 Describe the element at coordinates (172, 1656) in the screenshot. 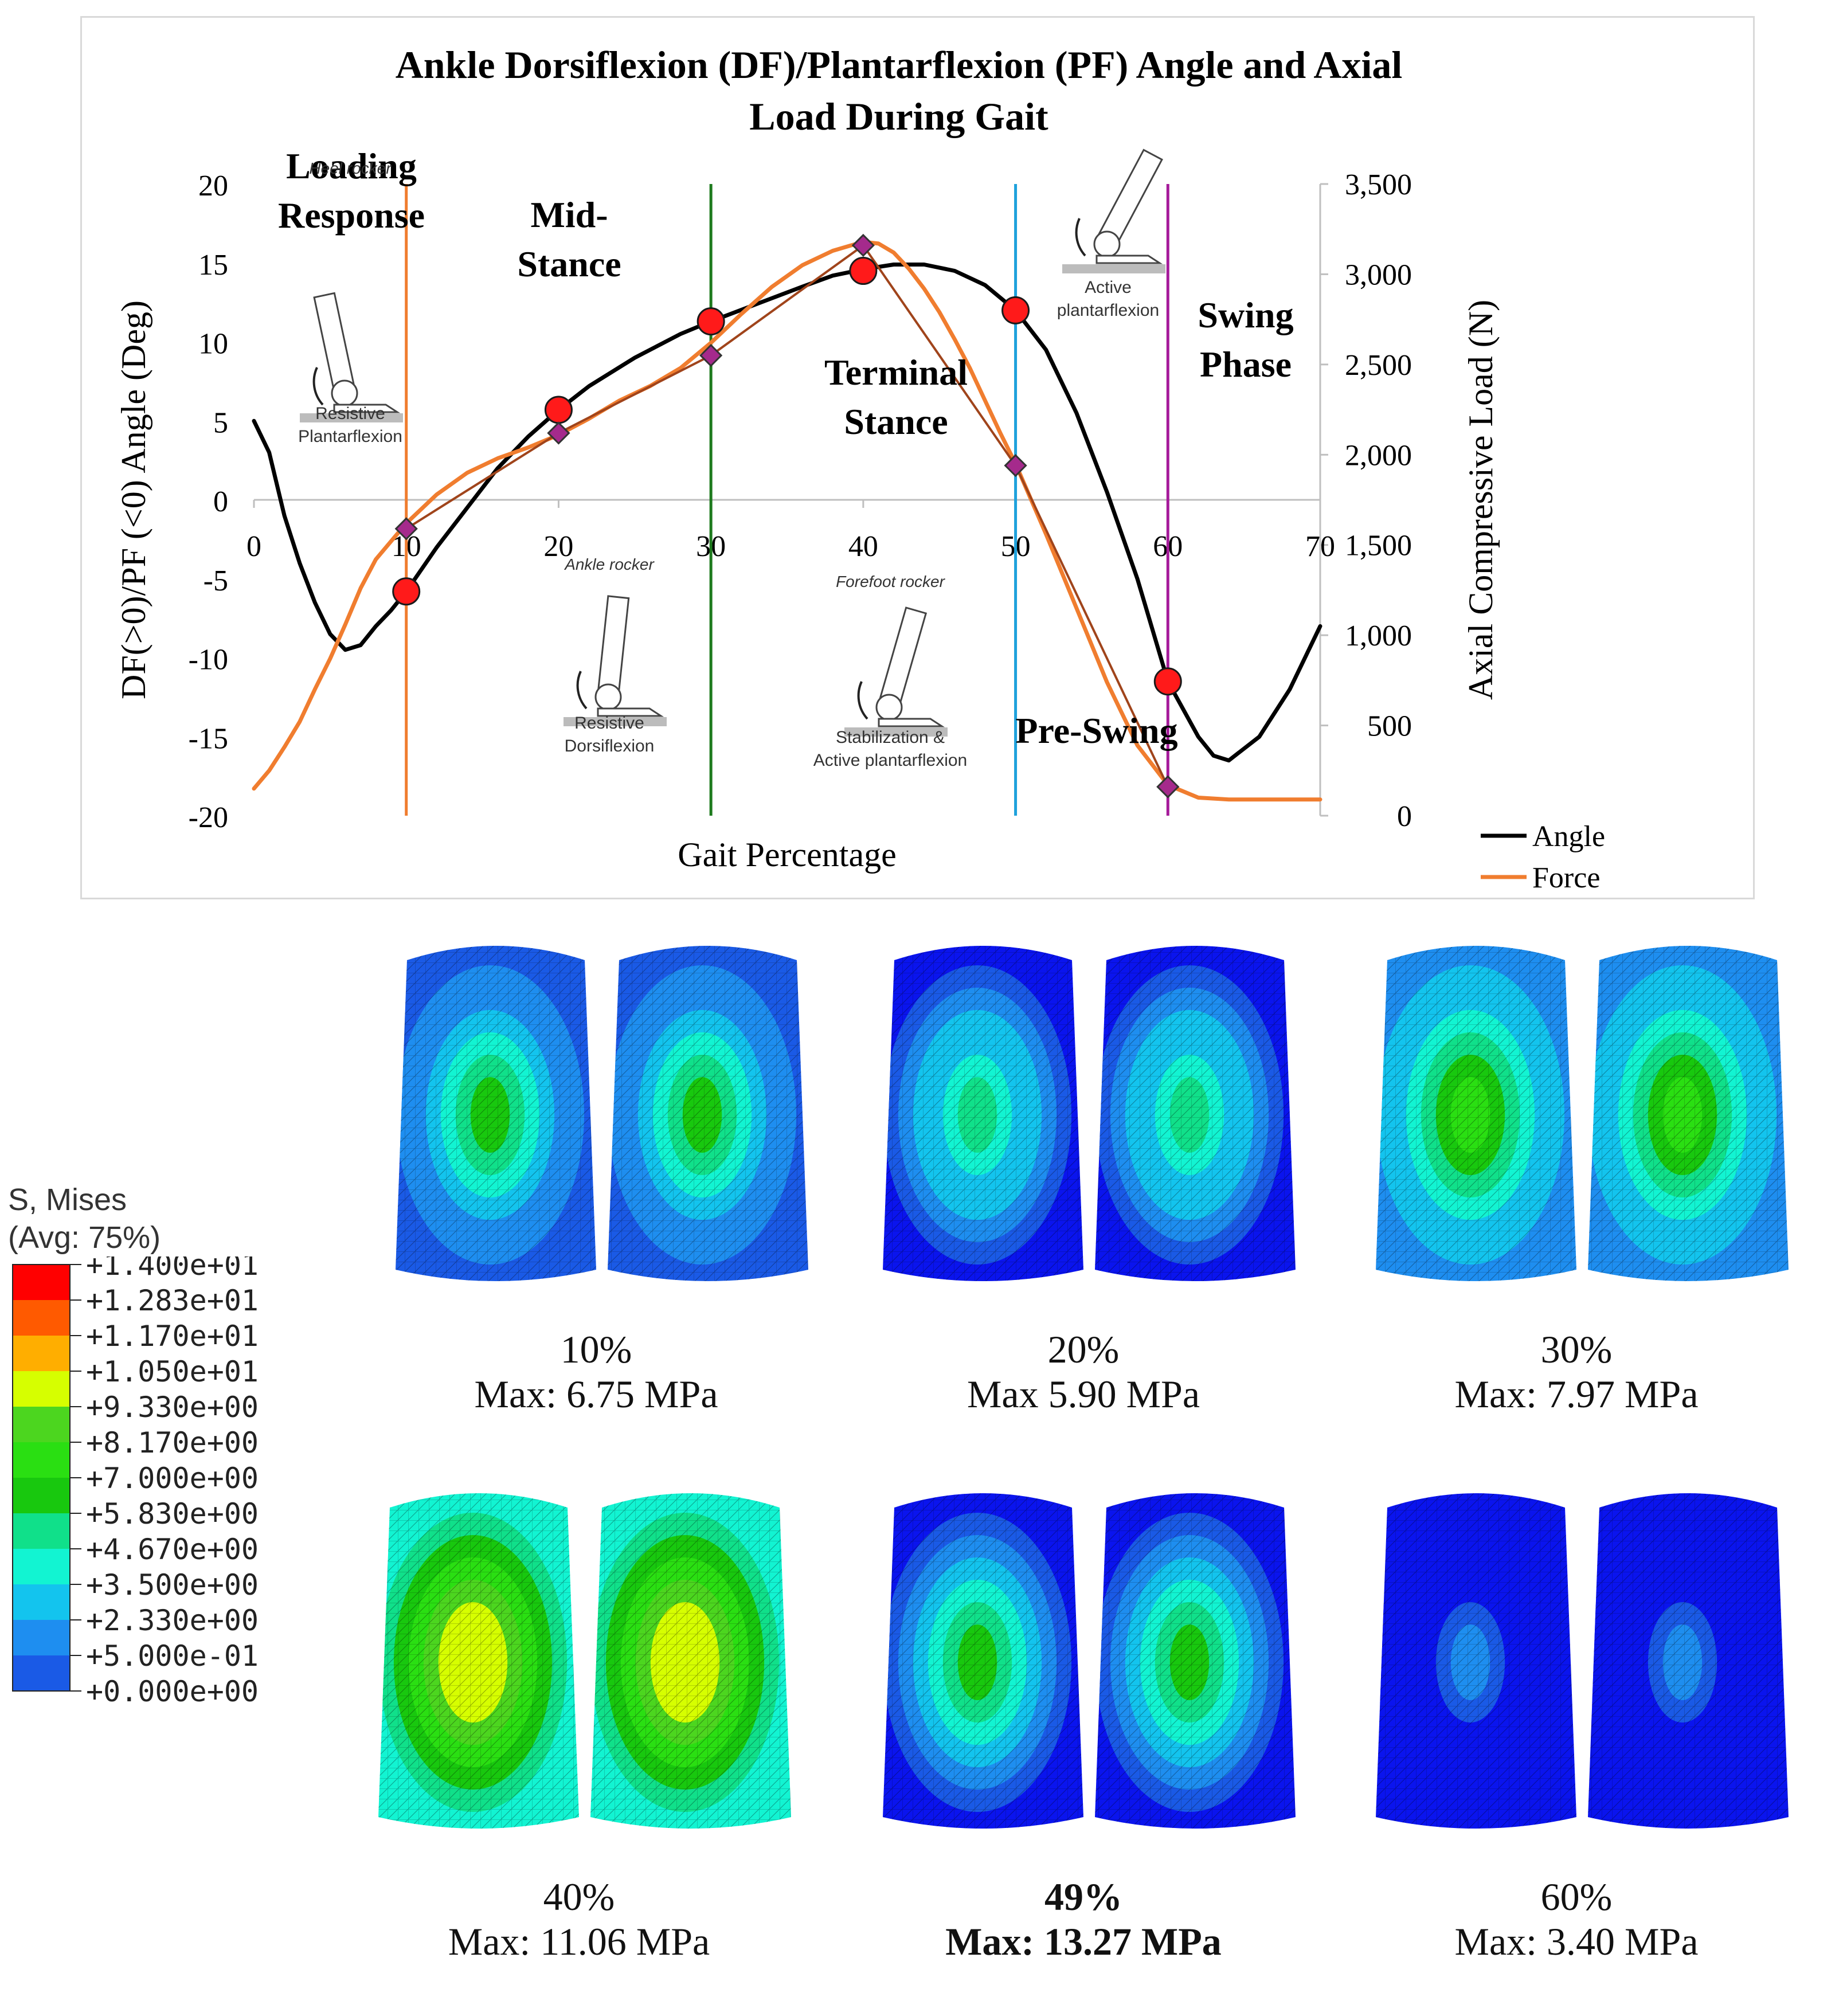

I see `legend-level-label: +5.000e-01` at that location.